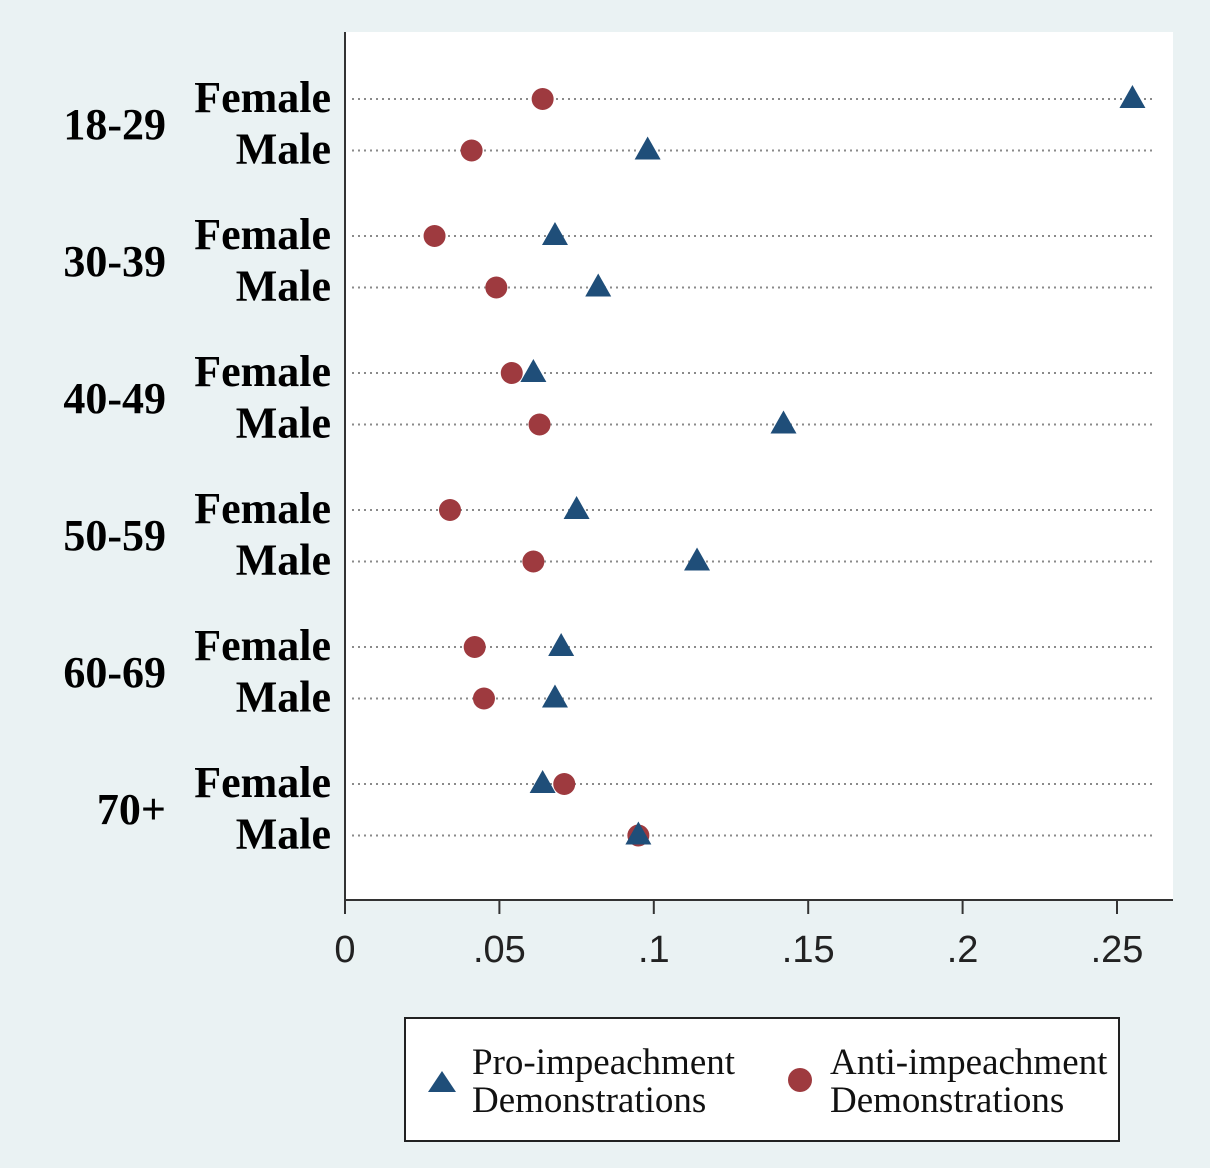  Describe the element at coordinates (654, 950) in the screenshot. I see `x-tick-label: .1` at that location.